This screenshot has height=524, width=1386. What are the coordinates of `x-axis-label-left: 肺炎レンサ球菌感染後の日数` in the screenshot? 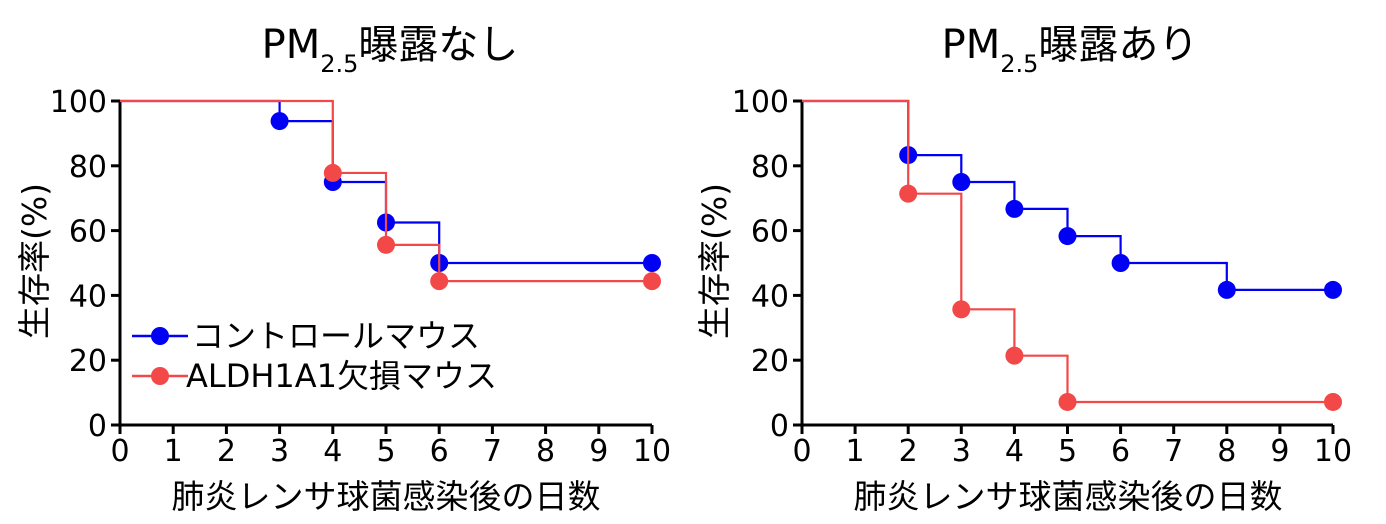 It's located at (386, 496).